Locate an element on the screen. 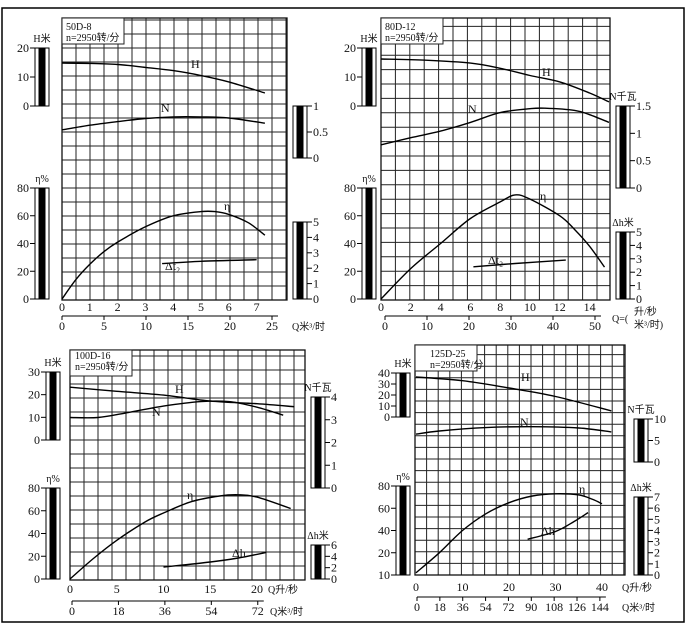  x-axis-label-lps: Q升/秒 is located at coordinates (283, 589).